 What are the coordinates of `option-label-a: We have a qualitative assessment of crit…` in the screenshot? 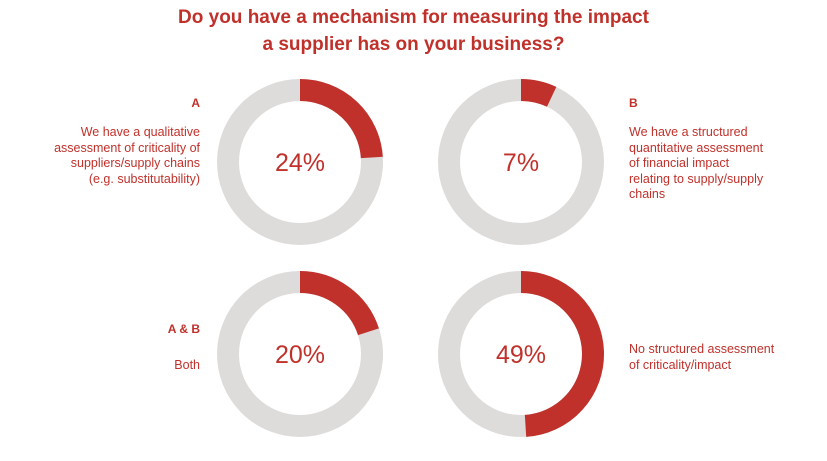 It's located at (105, 156).